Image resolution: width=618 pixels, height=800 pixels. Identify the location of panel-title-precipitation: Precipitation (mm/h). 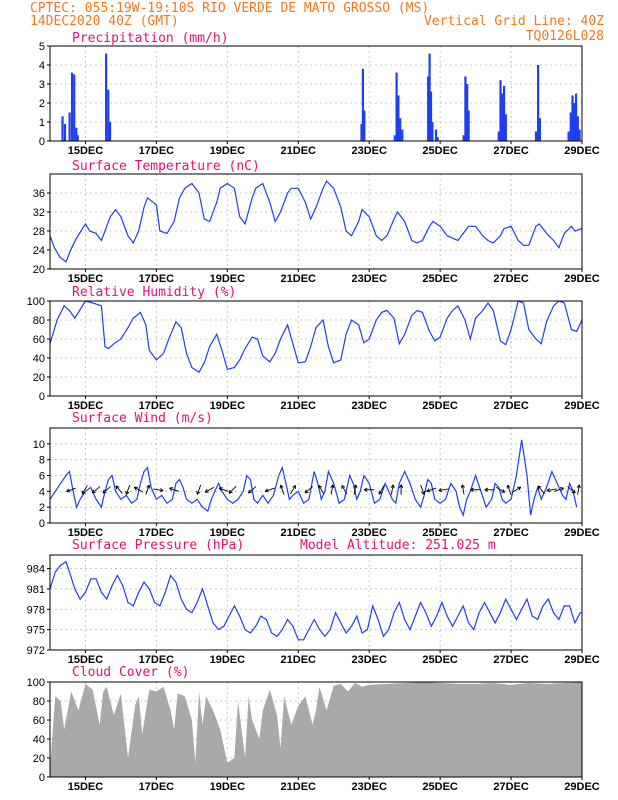
(150, 38).